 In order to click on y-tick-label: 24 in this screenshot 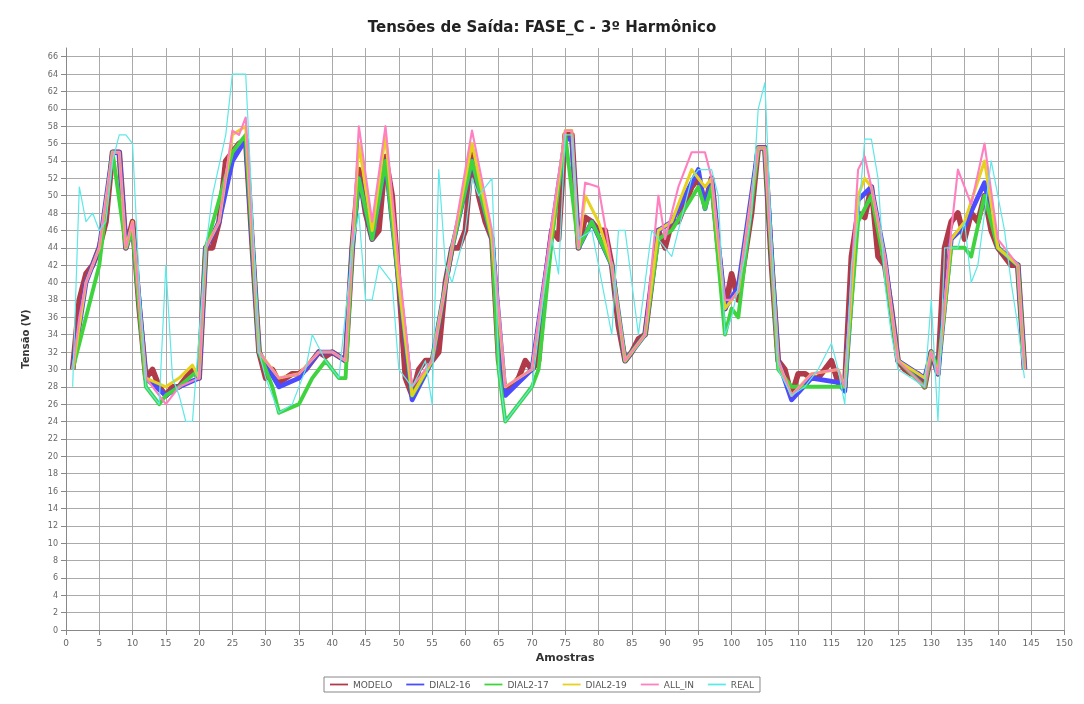, I will do `click(52, 422)`.